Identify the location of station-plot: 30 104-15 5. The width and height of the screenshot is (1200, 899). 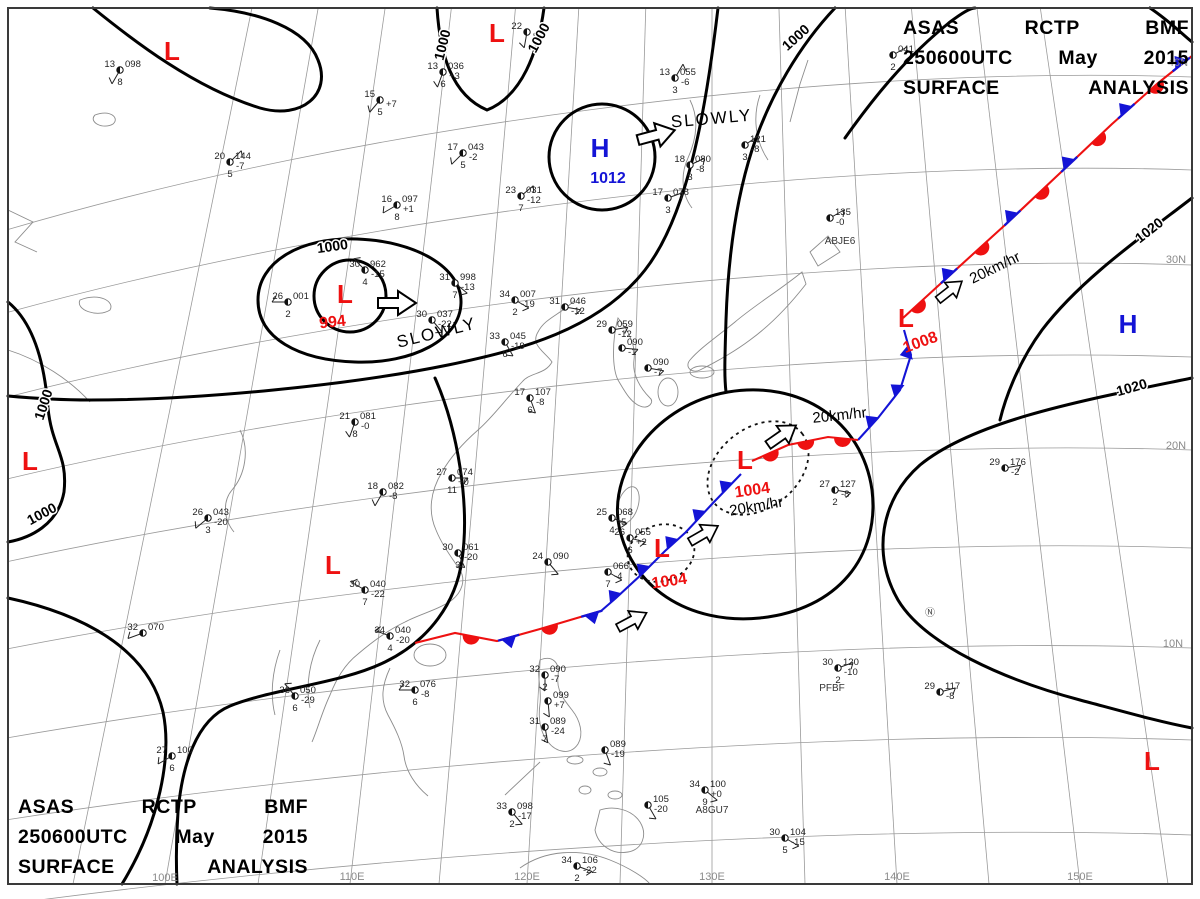
(787, 841).